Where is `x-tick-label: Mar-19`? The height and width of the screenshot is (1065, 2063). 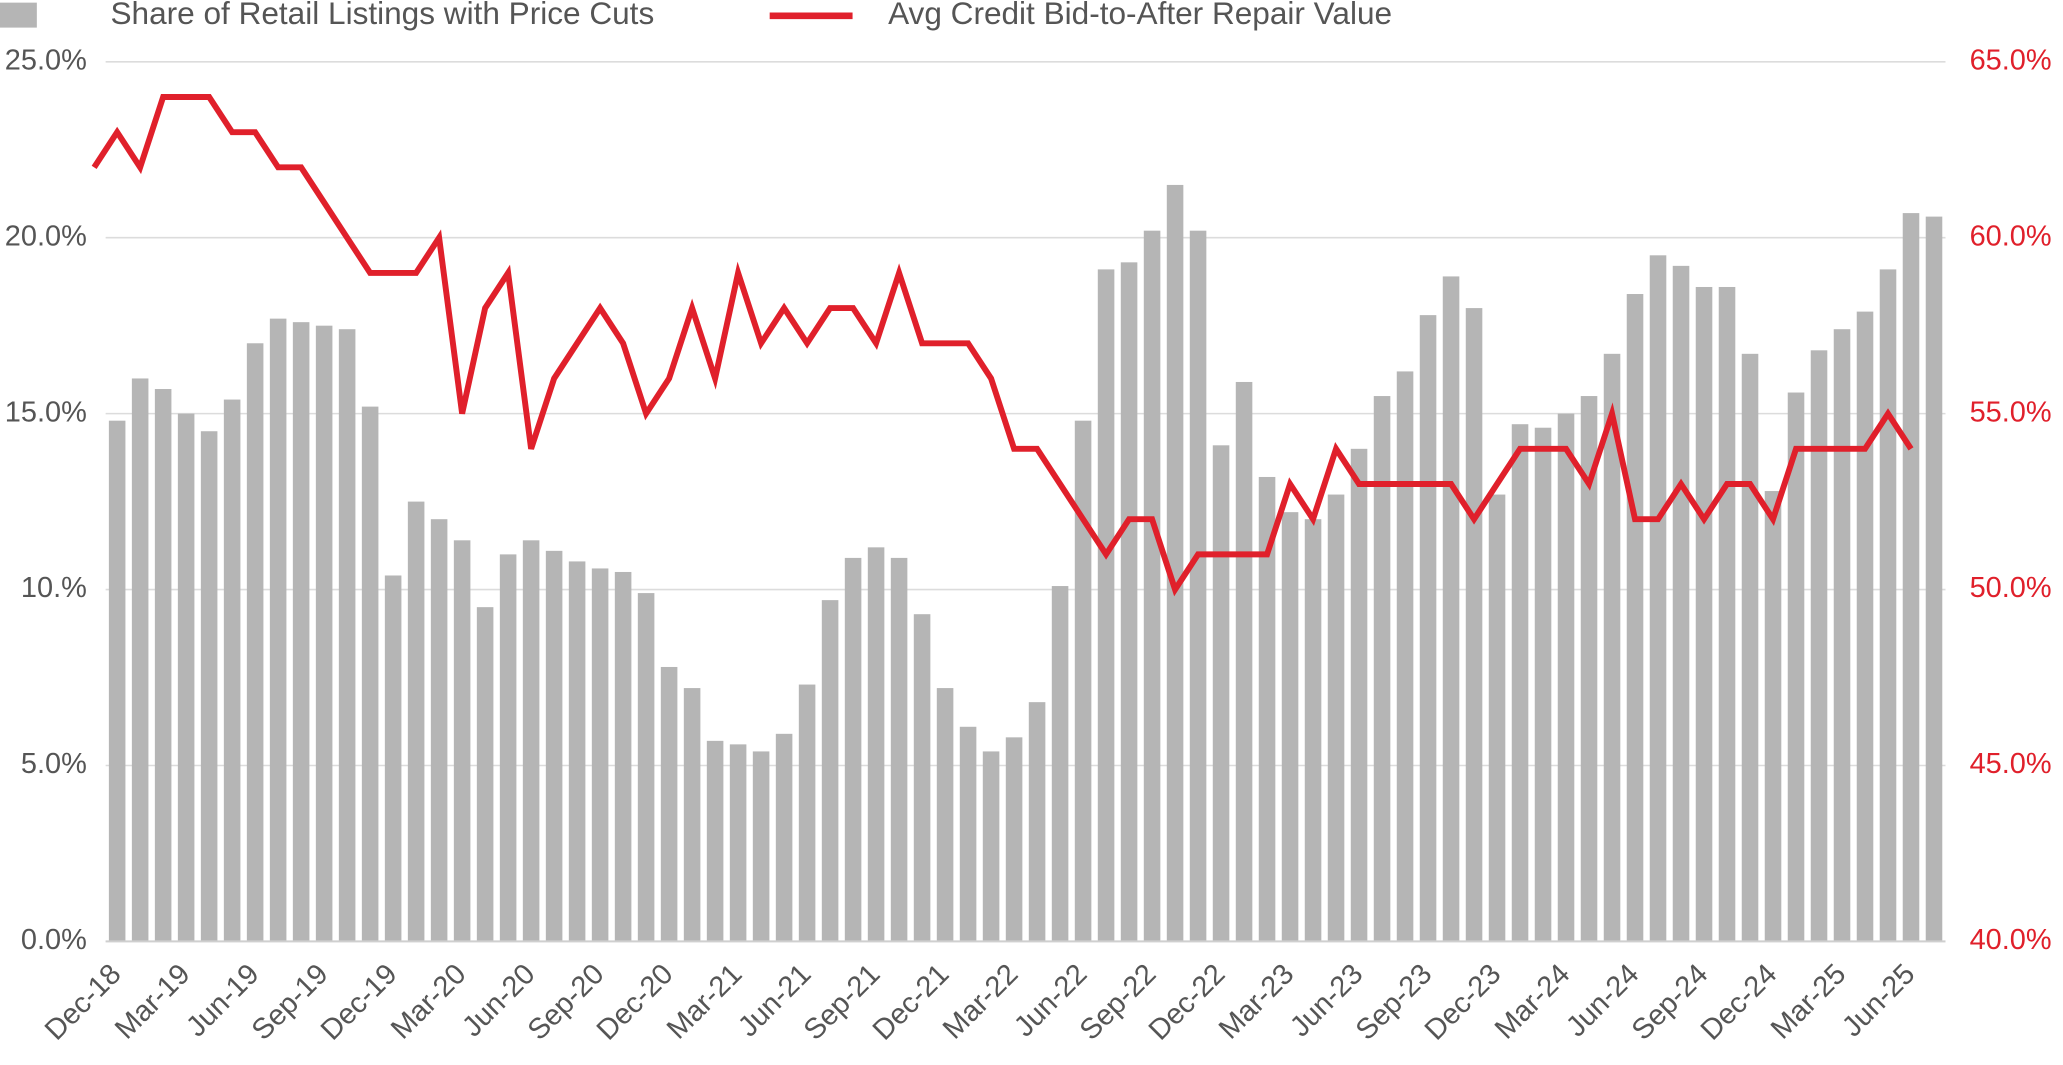
x-tick-label: Mar-19 is located at coordinates (152, 1001).